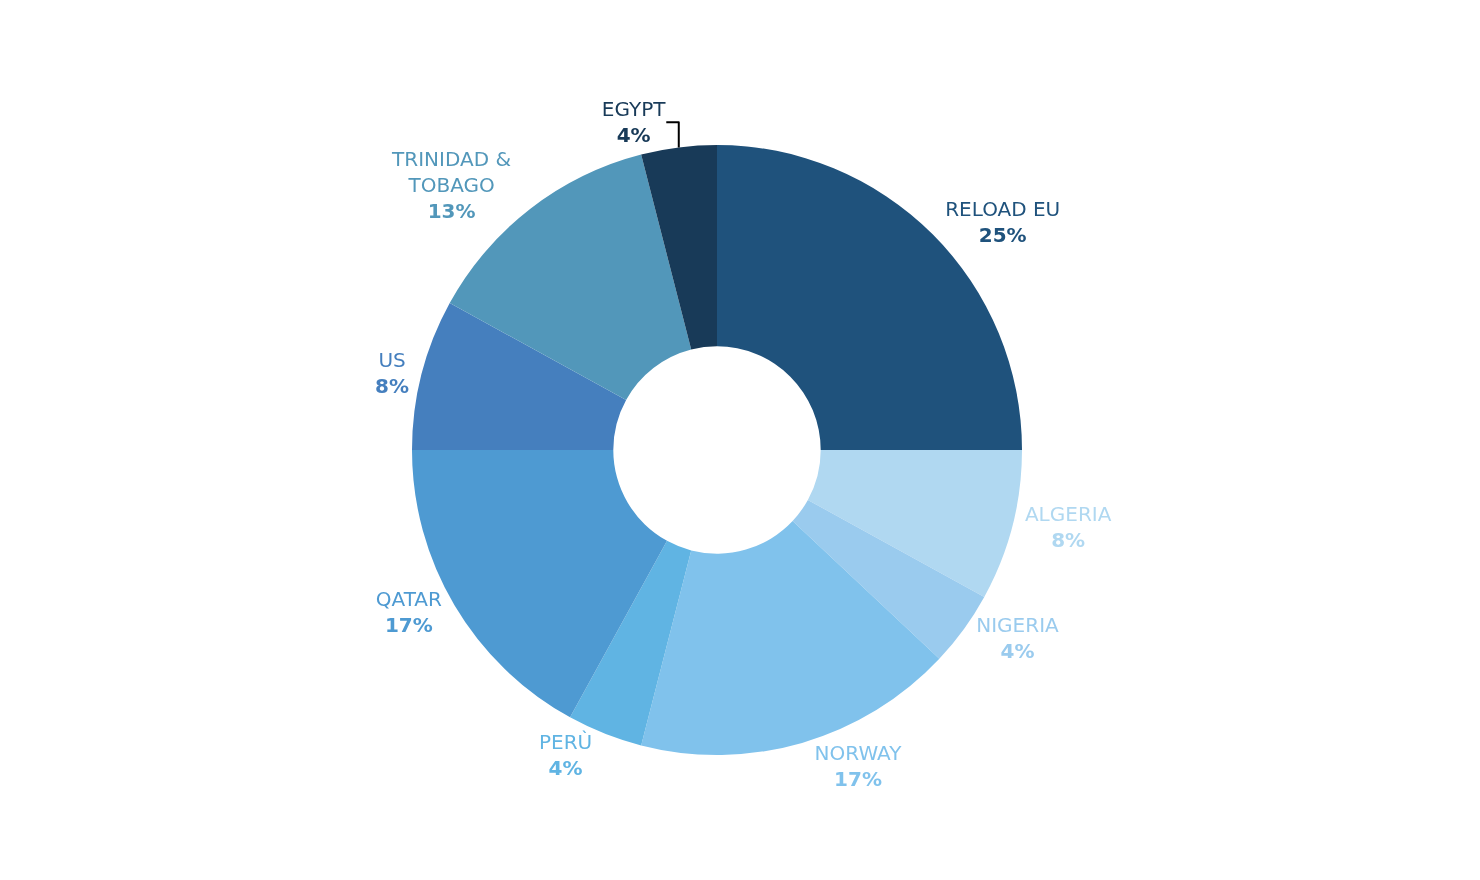 The height and width of the screenshot is (880, 1480). I want to click on slice-label: RELOAD EU, so click(1003, 208).